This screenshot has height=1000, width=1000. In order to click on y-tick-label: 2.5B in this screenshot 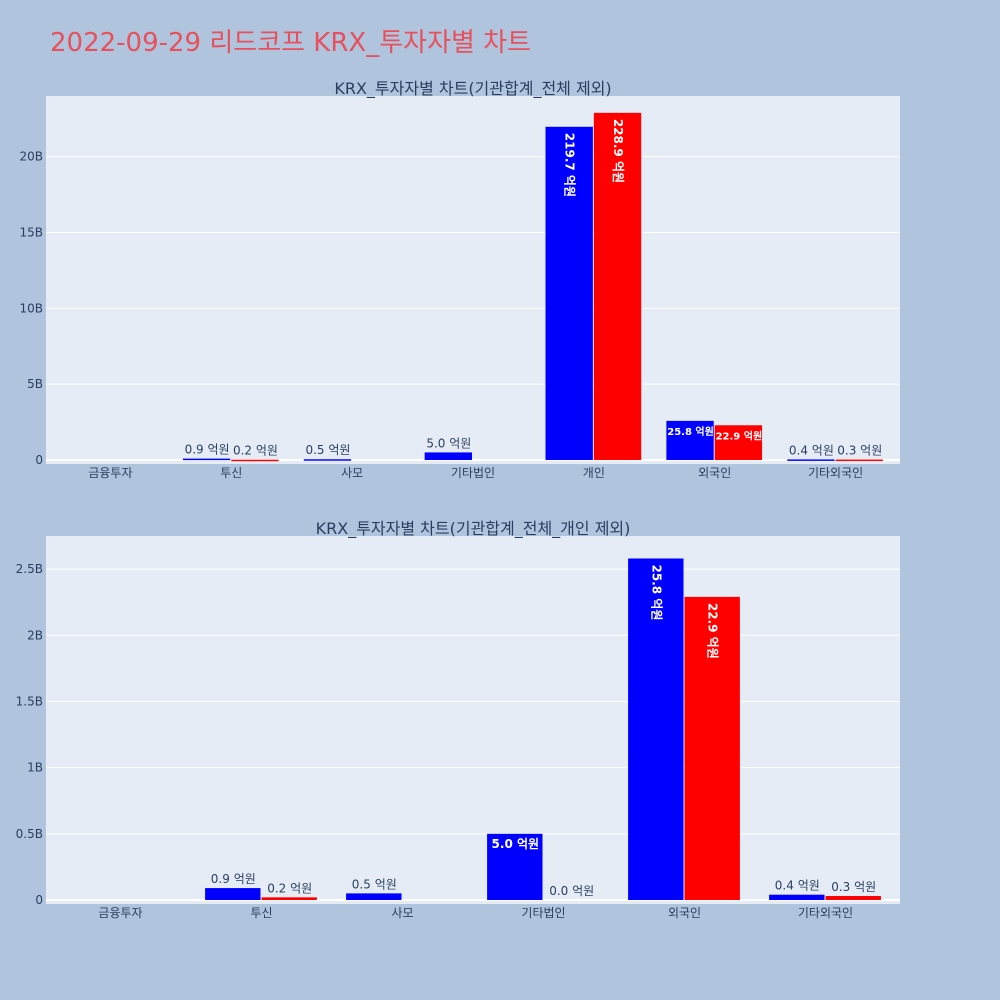, I will do `click(29, 569)`.